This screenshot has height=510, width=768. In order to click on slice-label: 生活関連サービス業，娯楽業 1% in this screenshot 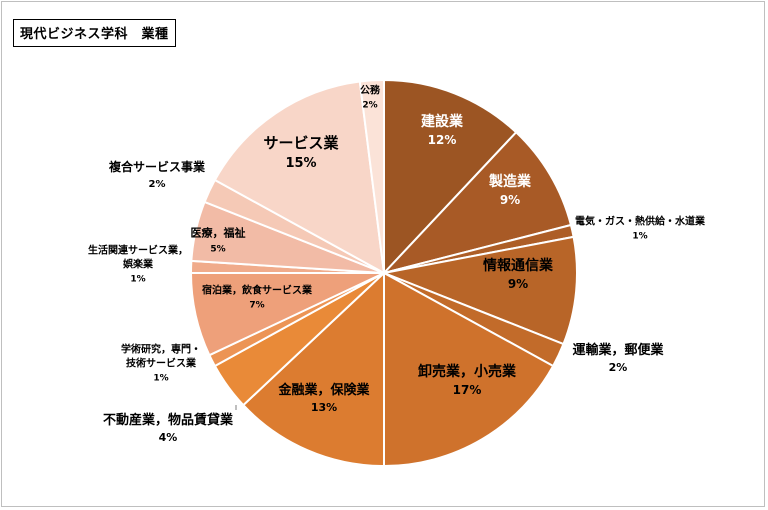, I will do `click(138, 264)`.